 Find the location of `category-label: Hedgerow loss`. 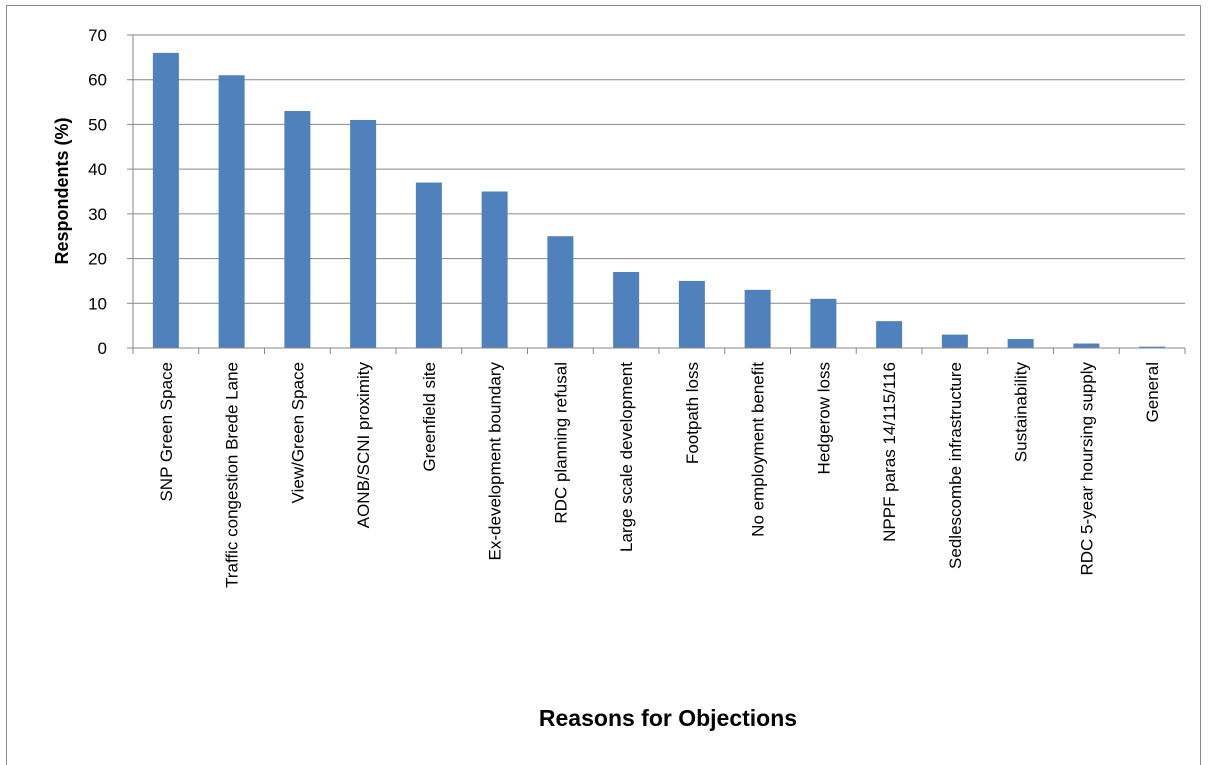

category-label: Hedgerow loss is located at coordinates (823, 418).